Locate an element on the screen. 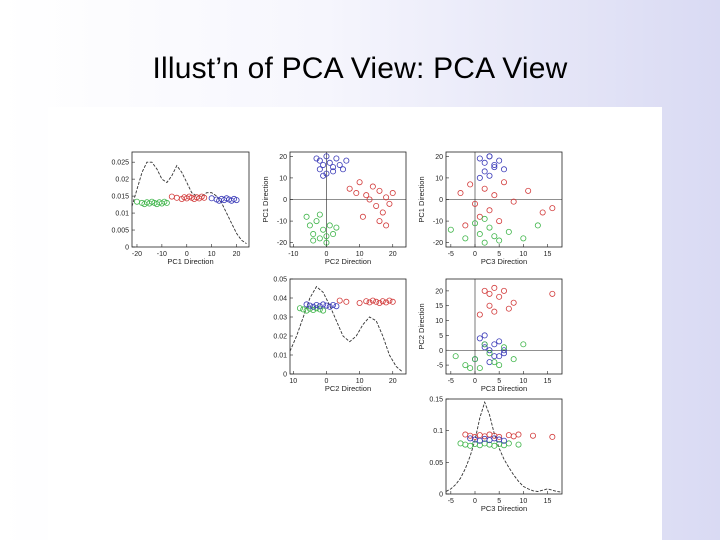 This screenshot has height=540, width=720. diag-3-panel: -5 0 5 10 15 0 0.05 0.1 0.15 PC3 Direction is located at coordinates (496, 455).